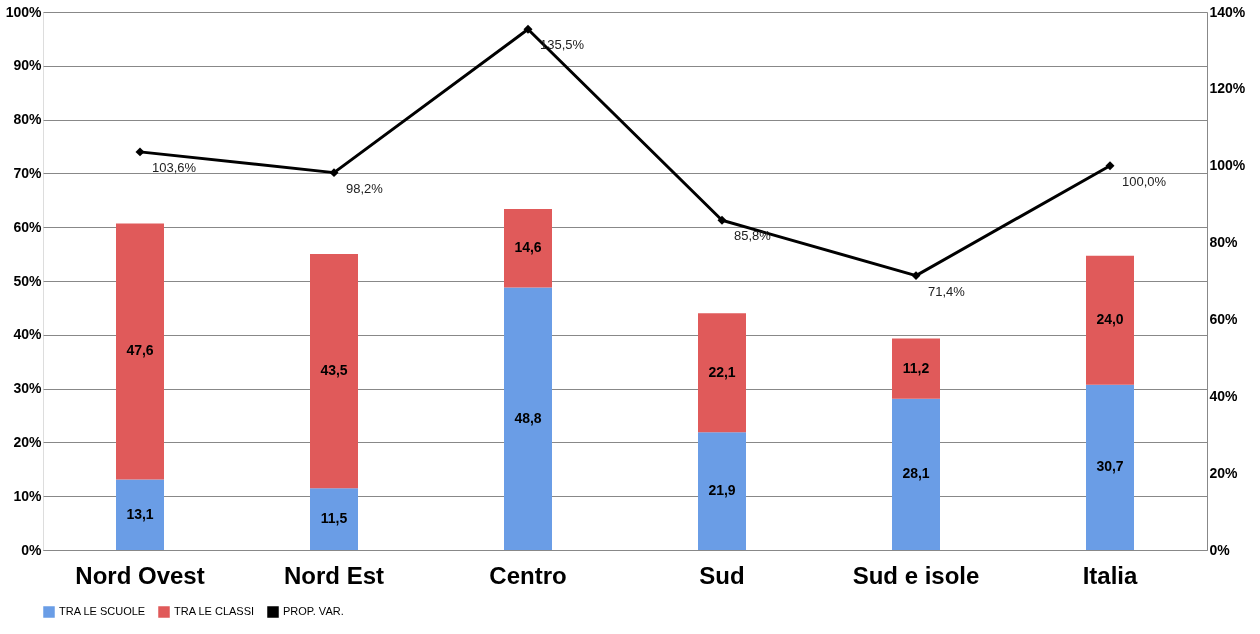 The height and width of the screenshot is (634, 1260). What do you see at coordinates (32, 549) in the screenshot?
I see `y-tick-label: 0%` at bounding box center [32, 549].